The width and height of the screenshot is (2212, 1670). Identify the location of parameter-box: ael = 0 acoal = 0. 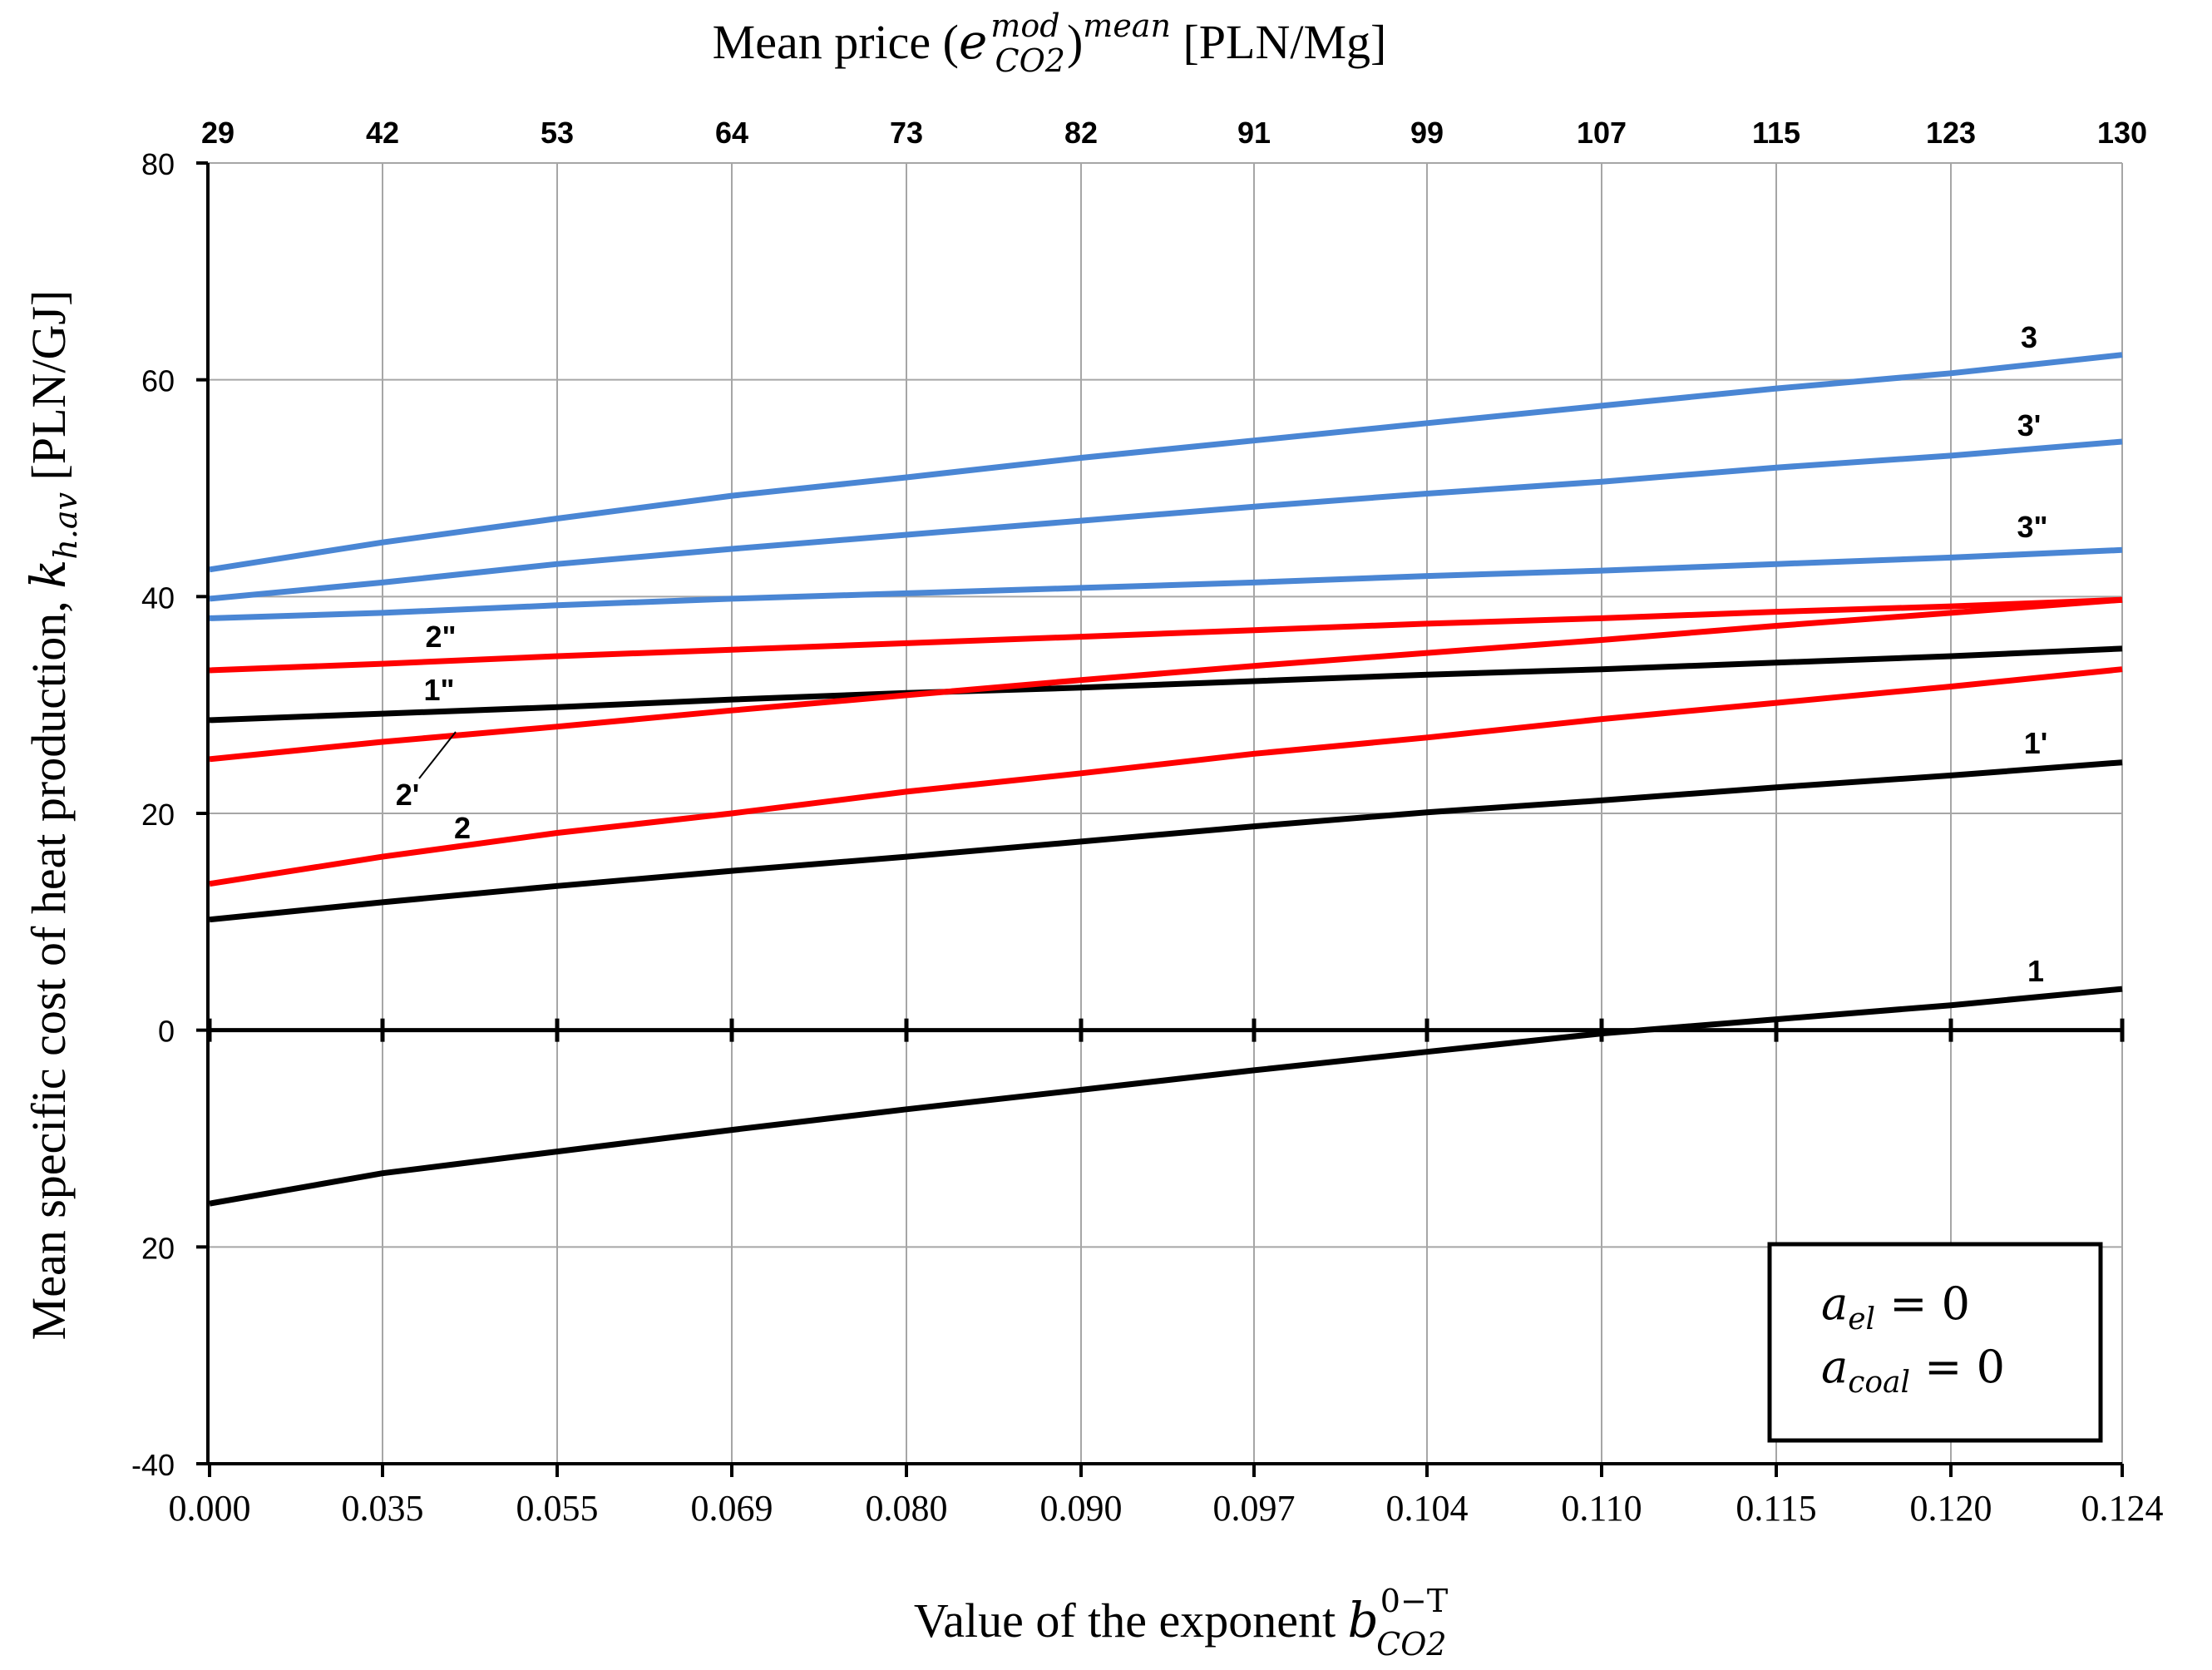
(1935, 1342).